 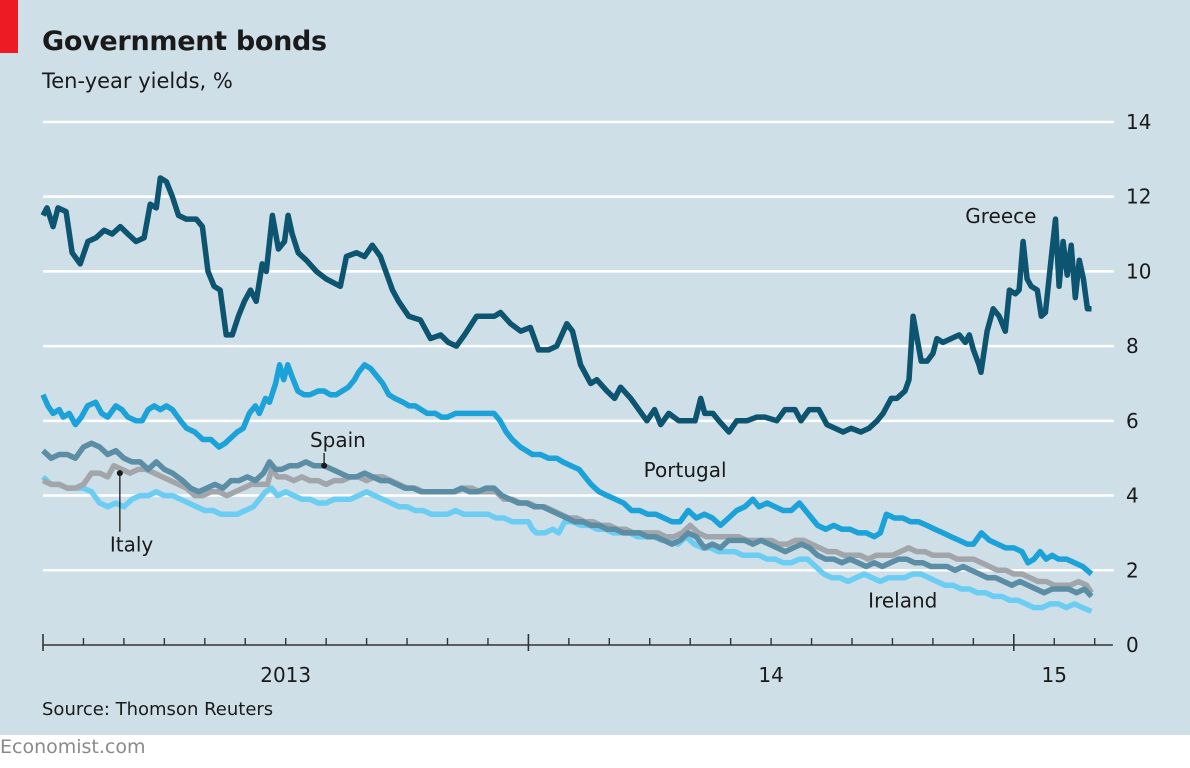 What do you see at coordinates (1138, 197) in the screenshot?
I see `y-tick-label: 12` at bounding box center [1138, 197].